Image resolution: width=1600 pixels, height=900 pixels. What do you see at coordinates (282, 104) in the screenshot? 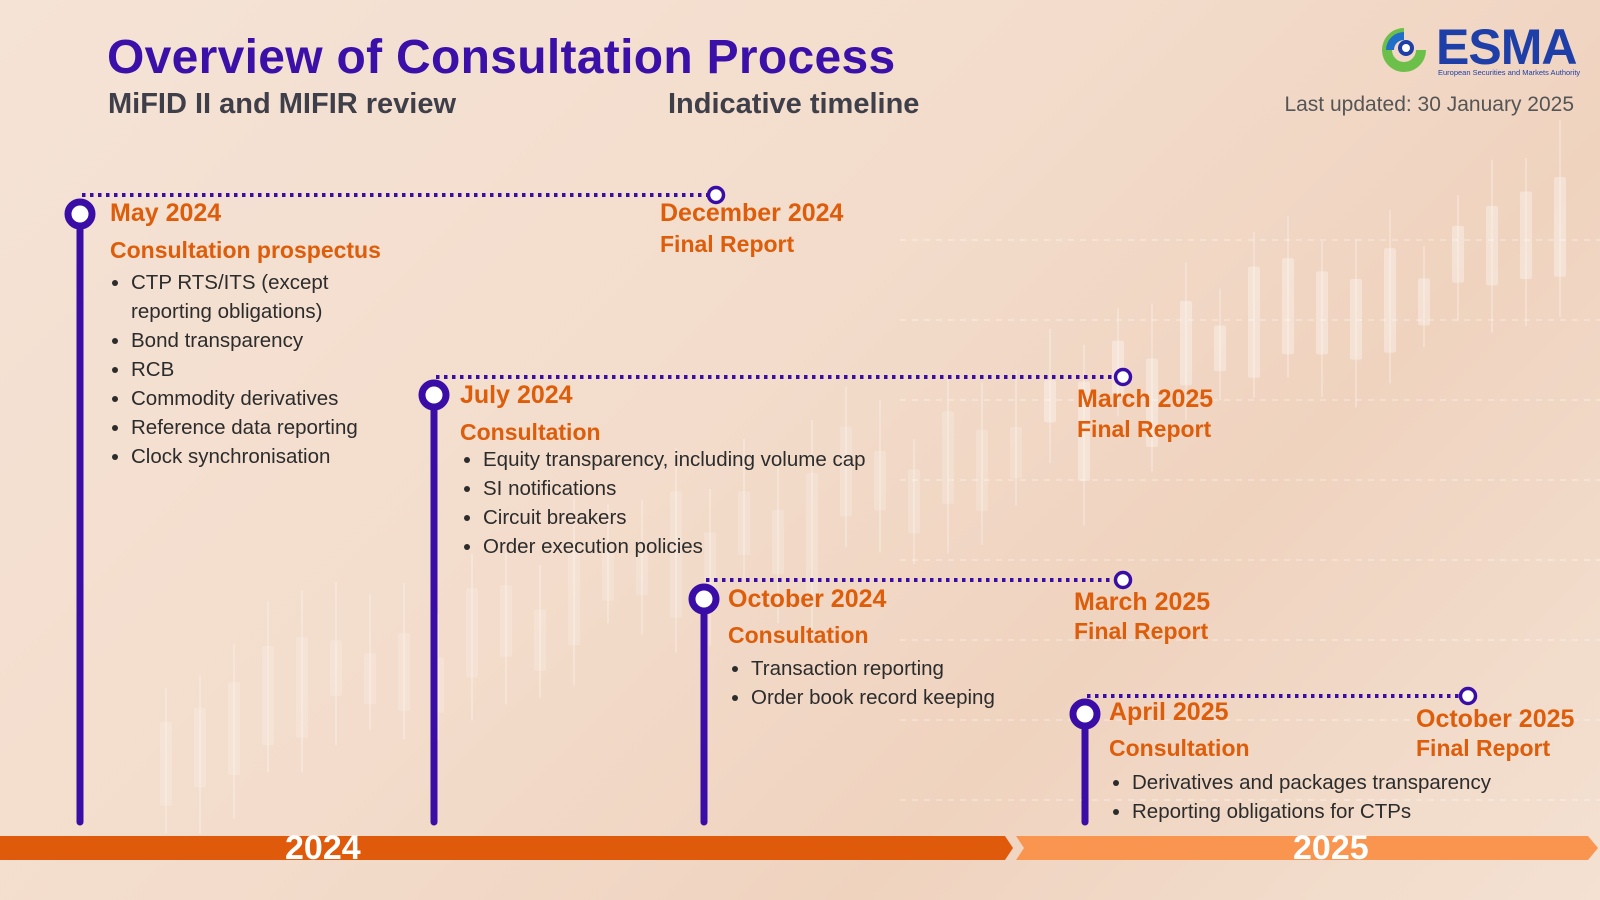
I see `review-subtitle: MiFID II and MIFIR review` at bounding box center [282, 104].